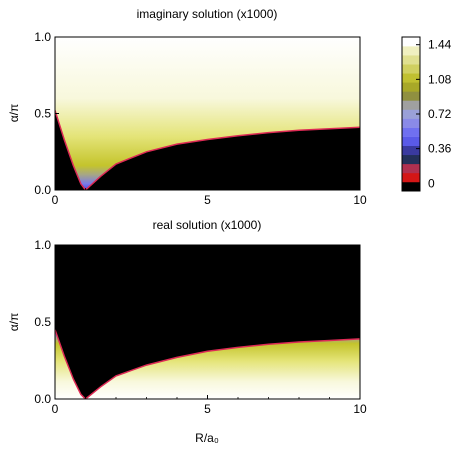 Image resolution: width=460 pixels, height=457 pixels. Describe the element at coordinates (431, 183) in the screenshot. I see `colorbar-tick-label: 0` at that location.